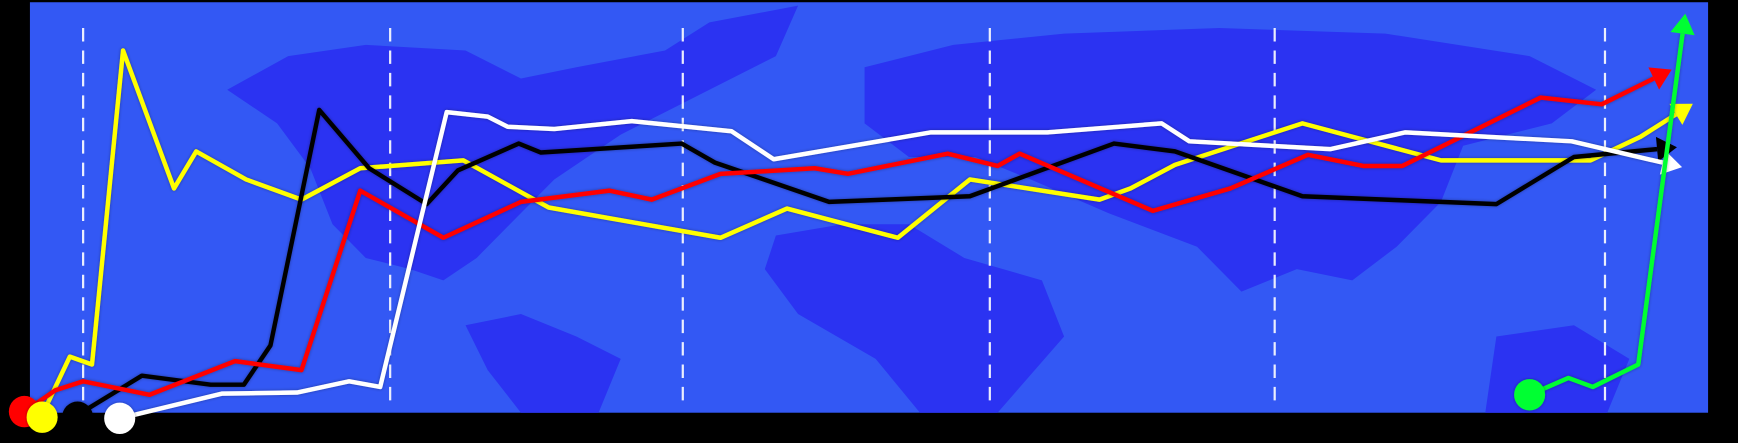 Image resolution: width=1738 pixels, height=443 pixels. What do you see at coordinates (1606, 215) in the screenshot?
I see `track` at bounding box center [1606, 215].